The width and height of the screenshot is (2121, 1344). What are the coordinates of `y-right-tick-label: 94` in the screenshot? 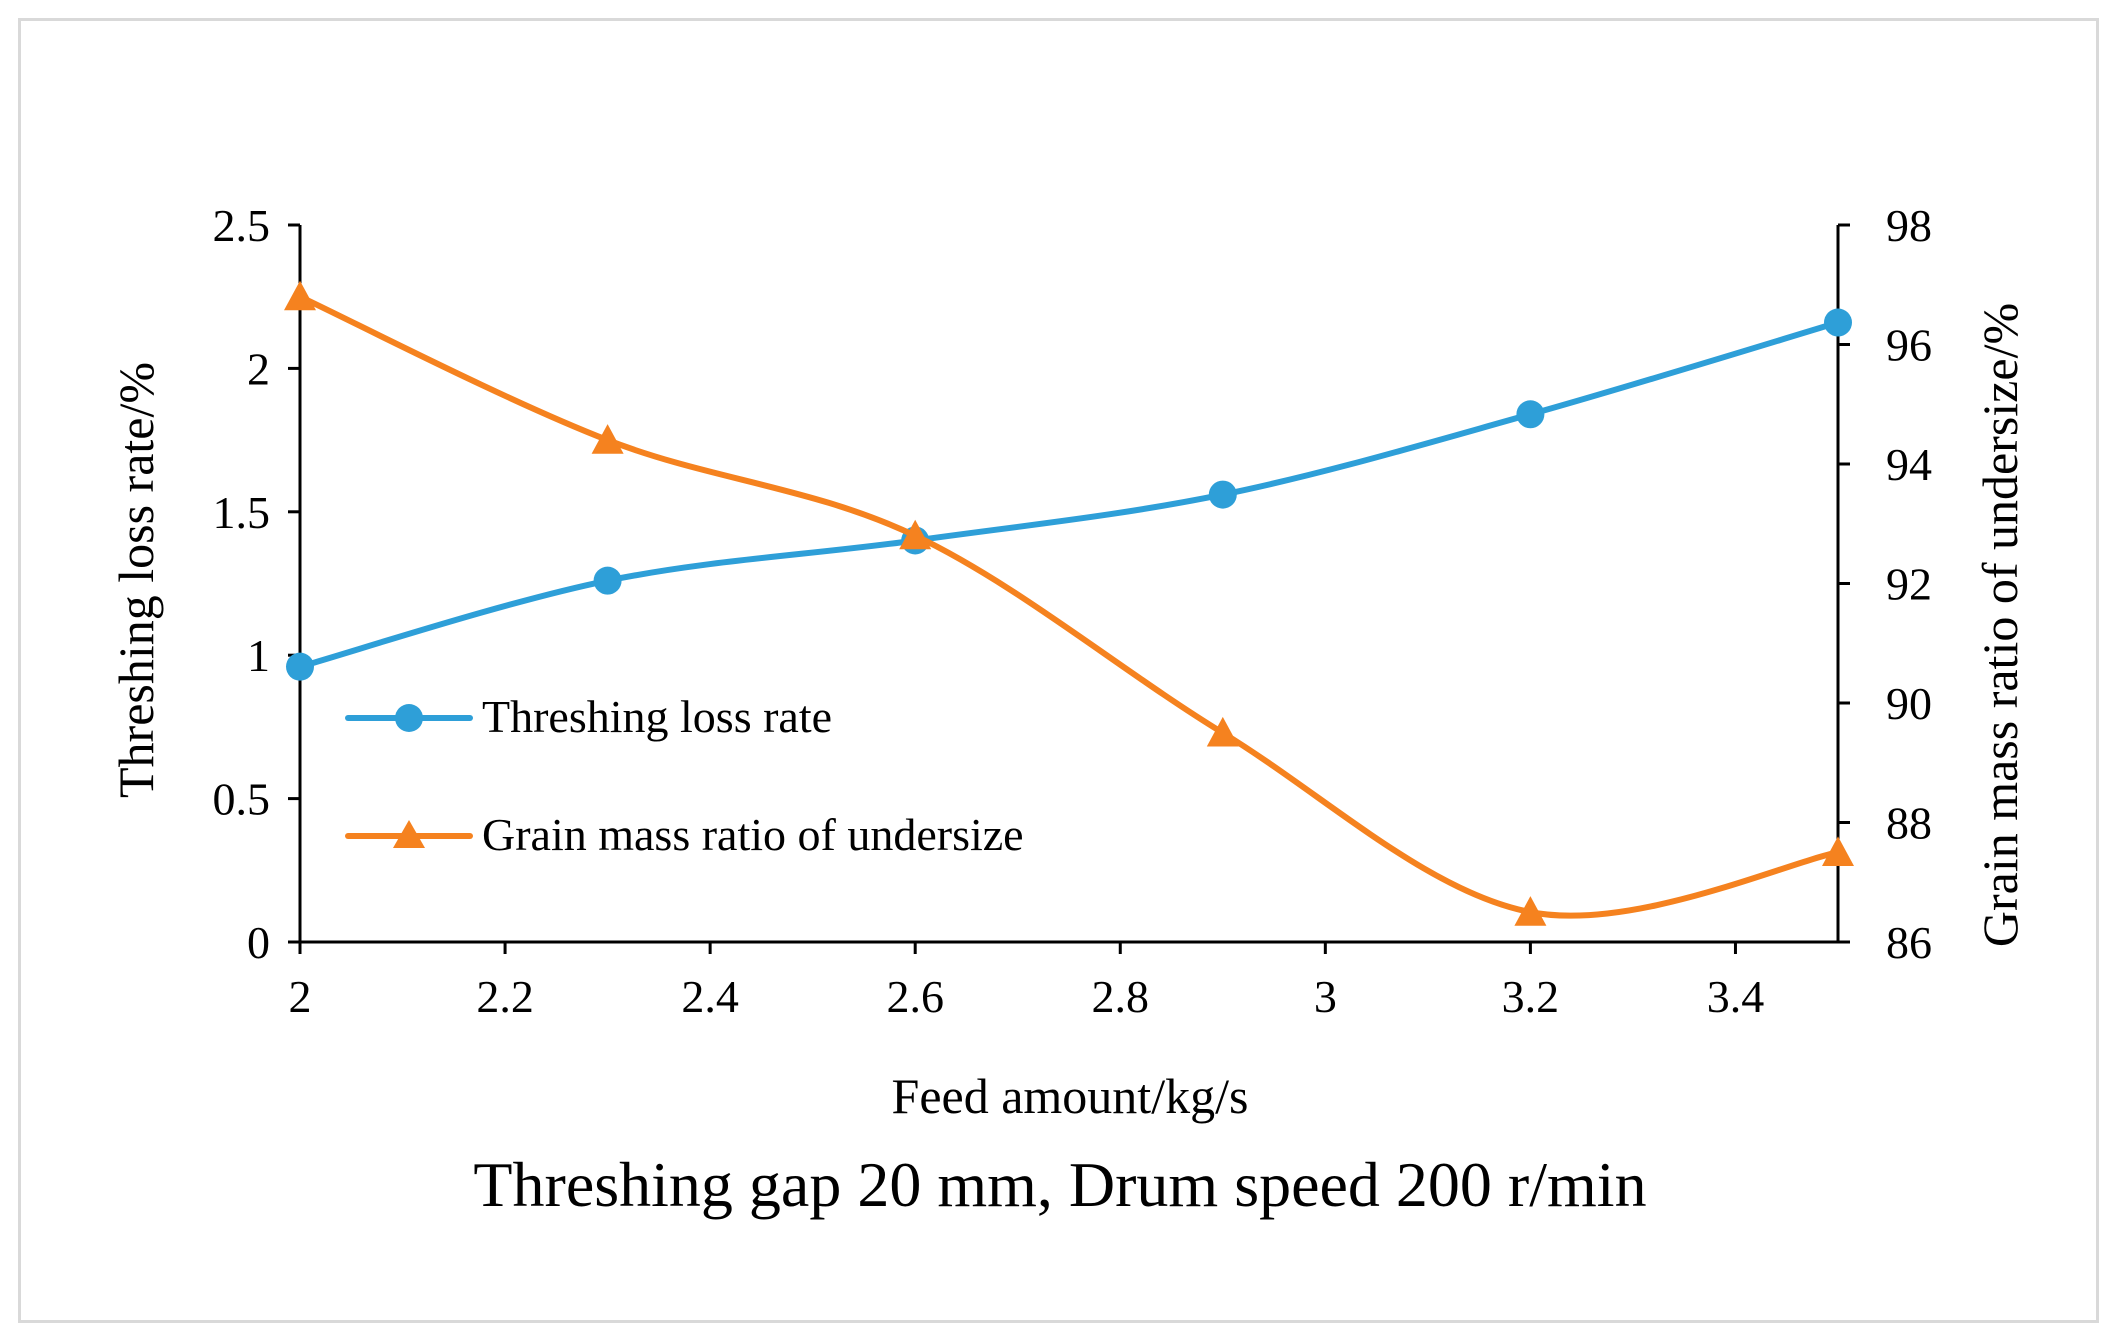 It's located at (1909, 464).